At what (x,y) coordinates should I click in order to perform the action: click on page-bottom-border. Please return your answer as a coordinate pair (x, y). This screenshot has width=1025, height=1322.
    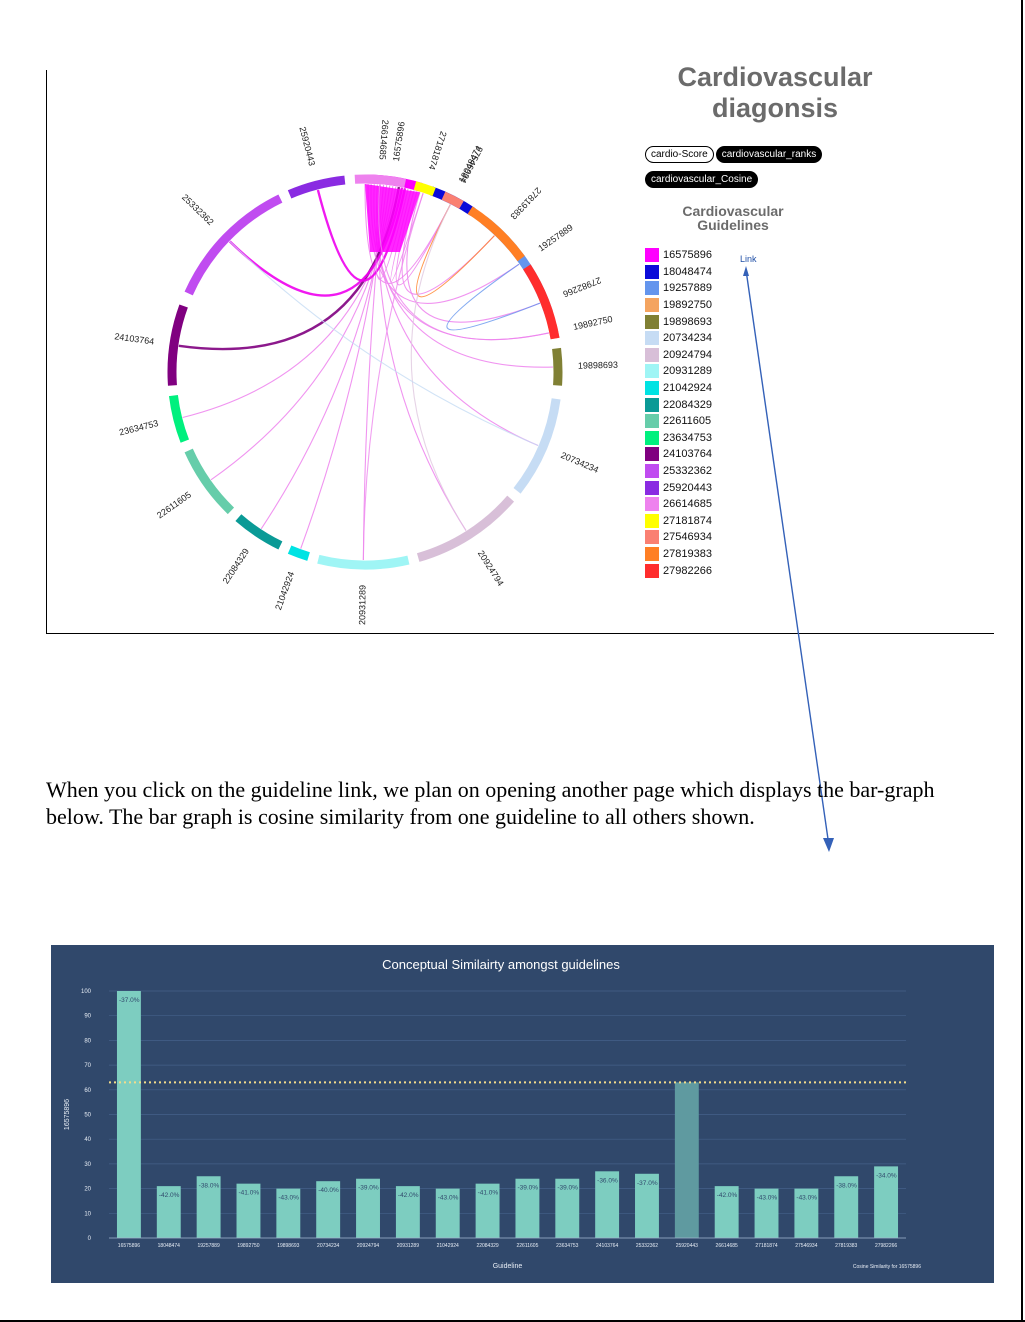
    Looking at the image, I should click on (512, 1321).